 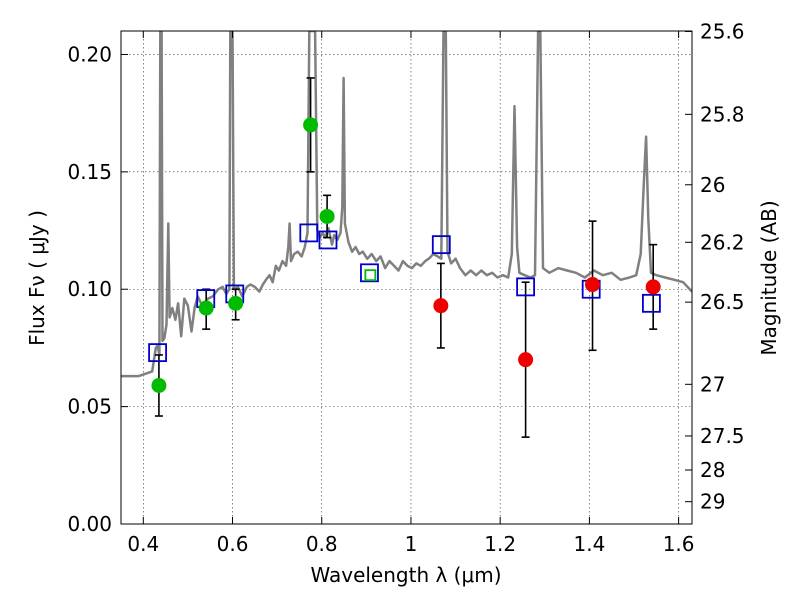 I want to click on y-right-tick-label: 27, so click(x=712, y=384).